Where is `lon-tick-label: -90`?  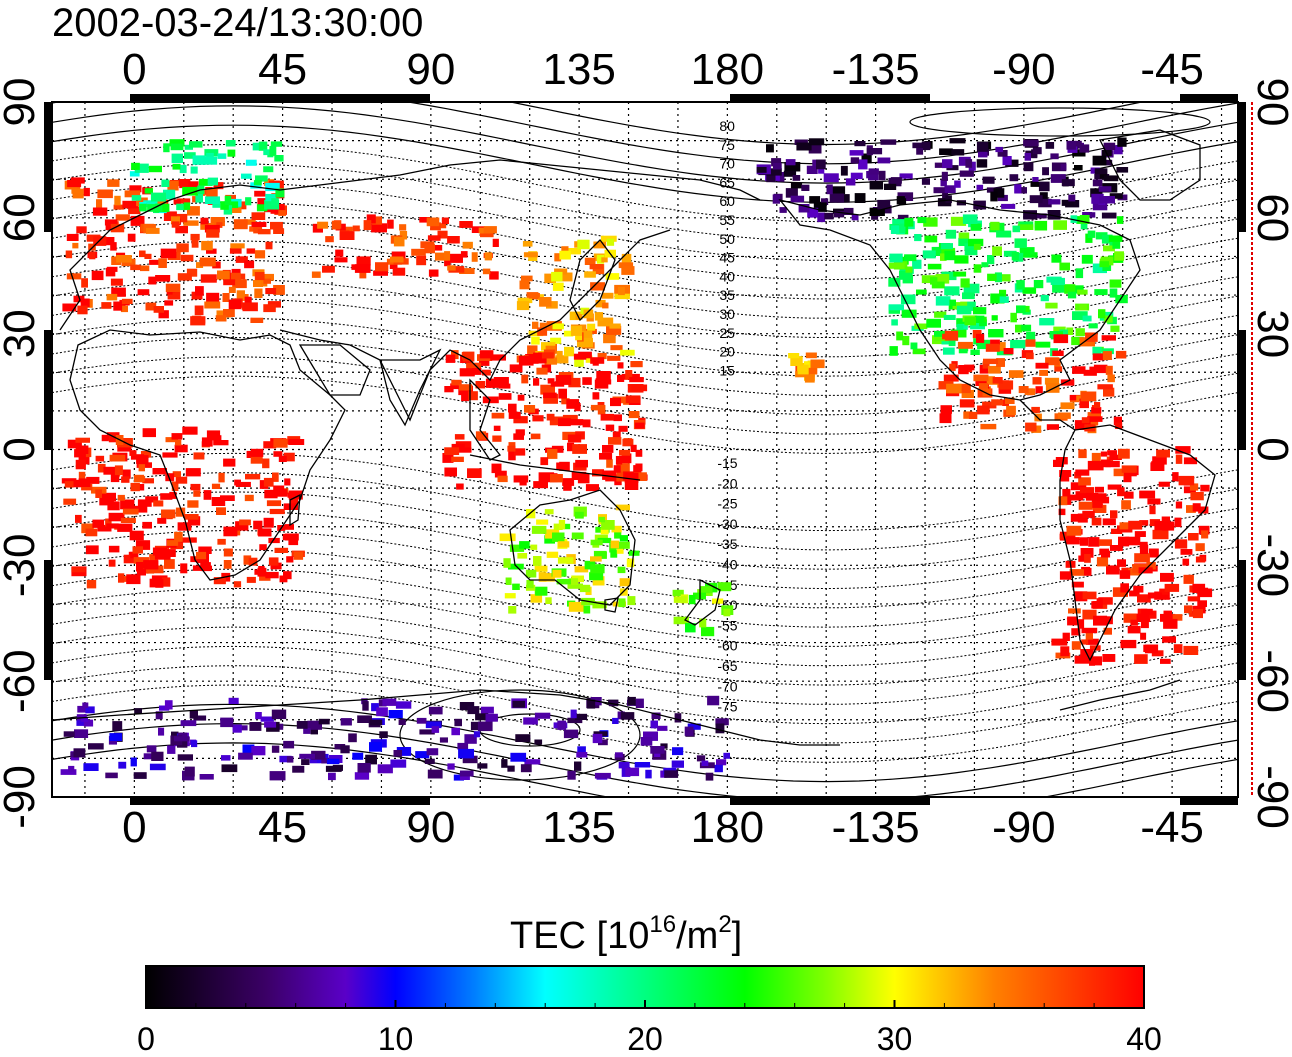
lon-tick-label: -90 is located at coordinates (1024, 827).